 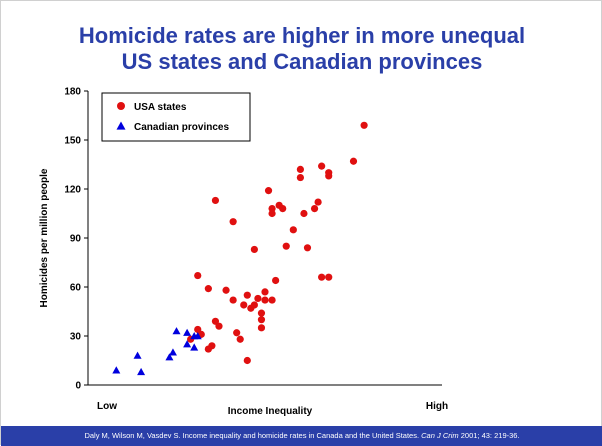 What do you see at coordinates (302, 61) in the screenshot?
I see `chart-title-line-2: US states and Canadian provinces` at bounding box center [302, 61].